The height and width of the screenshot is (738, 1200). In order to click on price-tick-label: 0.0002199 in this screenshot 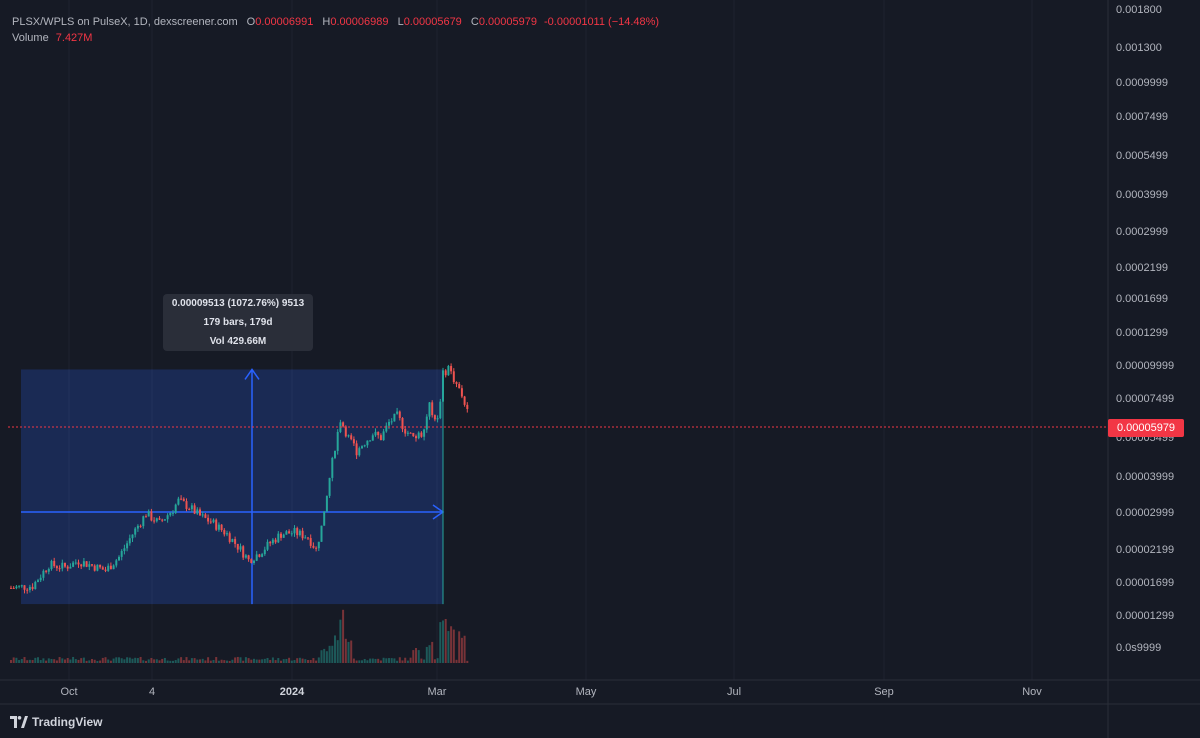, I will do `click(1142, 268)`.